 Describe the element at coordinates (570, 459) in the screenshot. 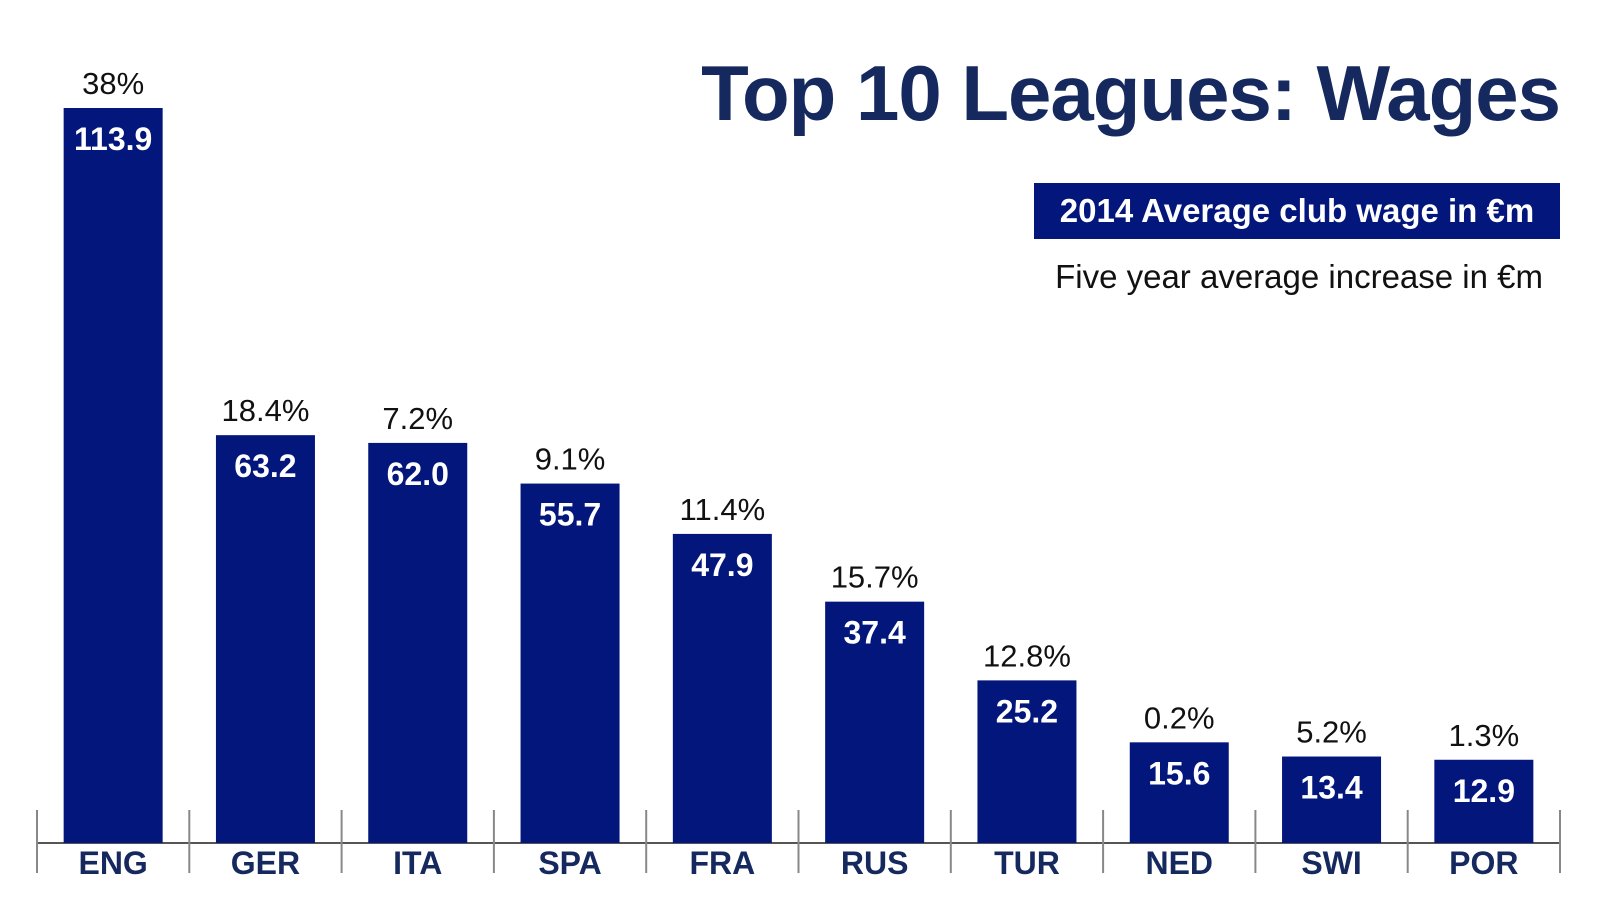

I see `increase-label: 9.1%` at that location.